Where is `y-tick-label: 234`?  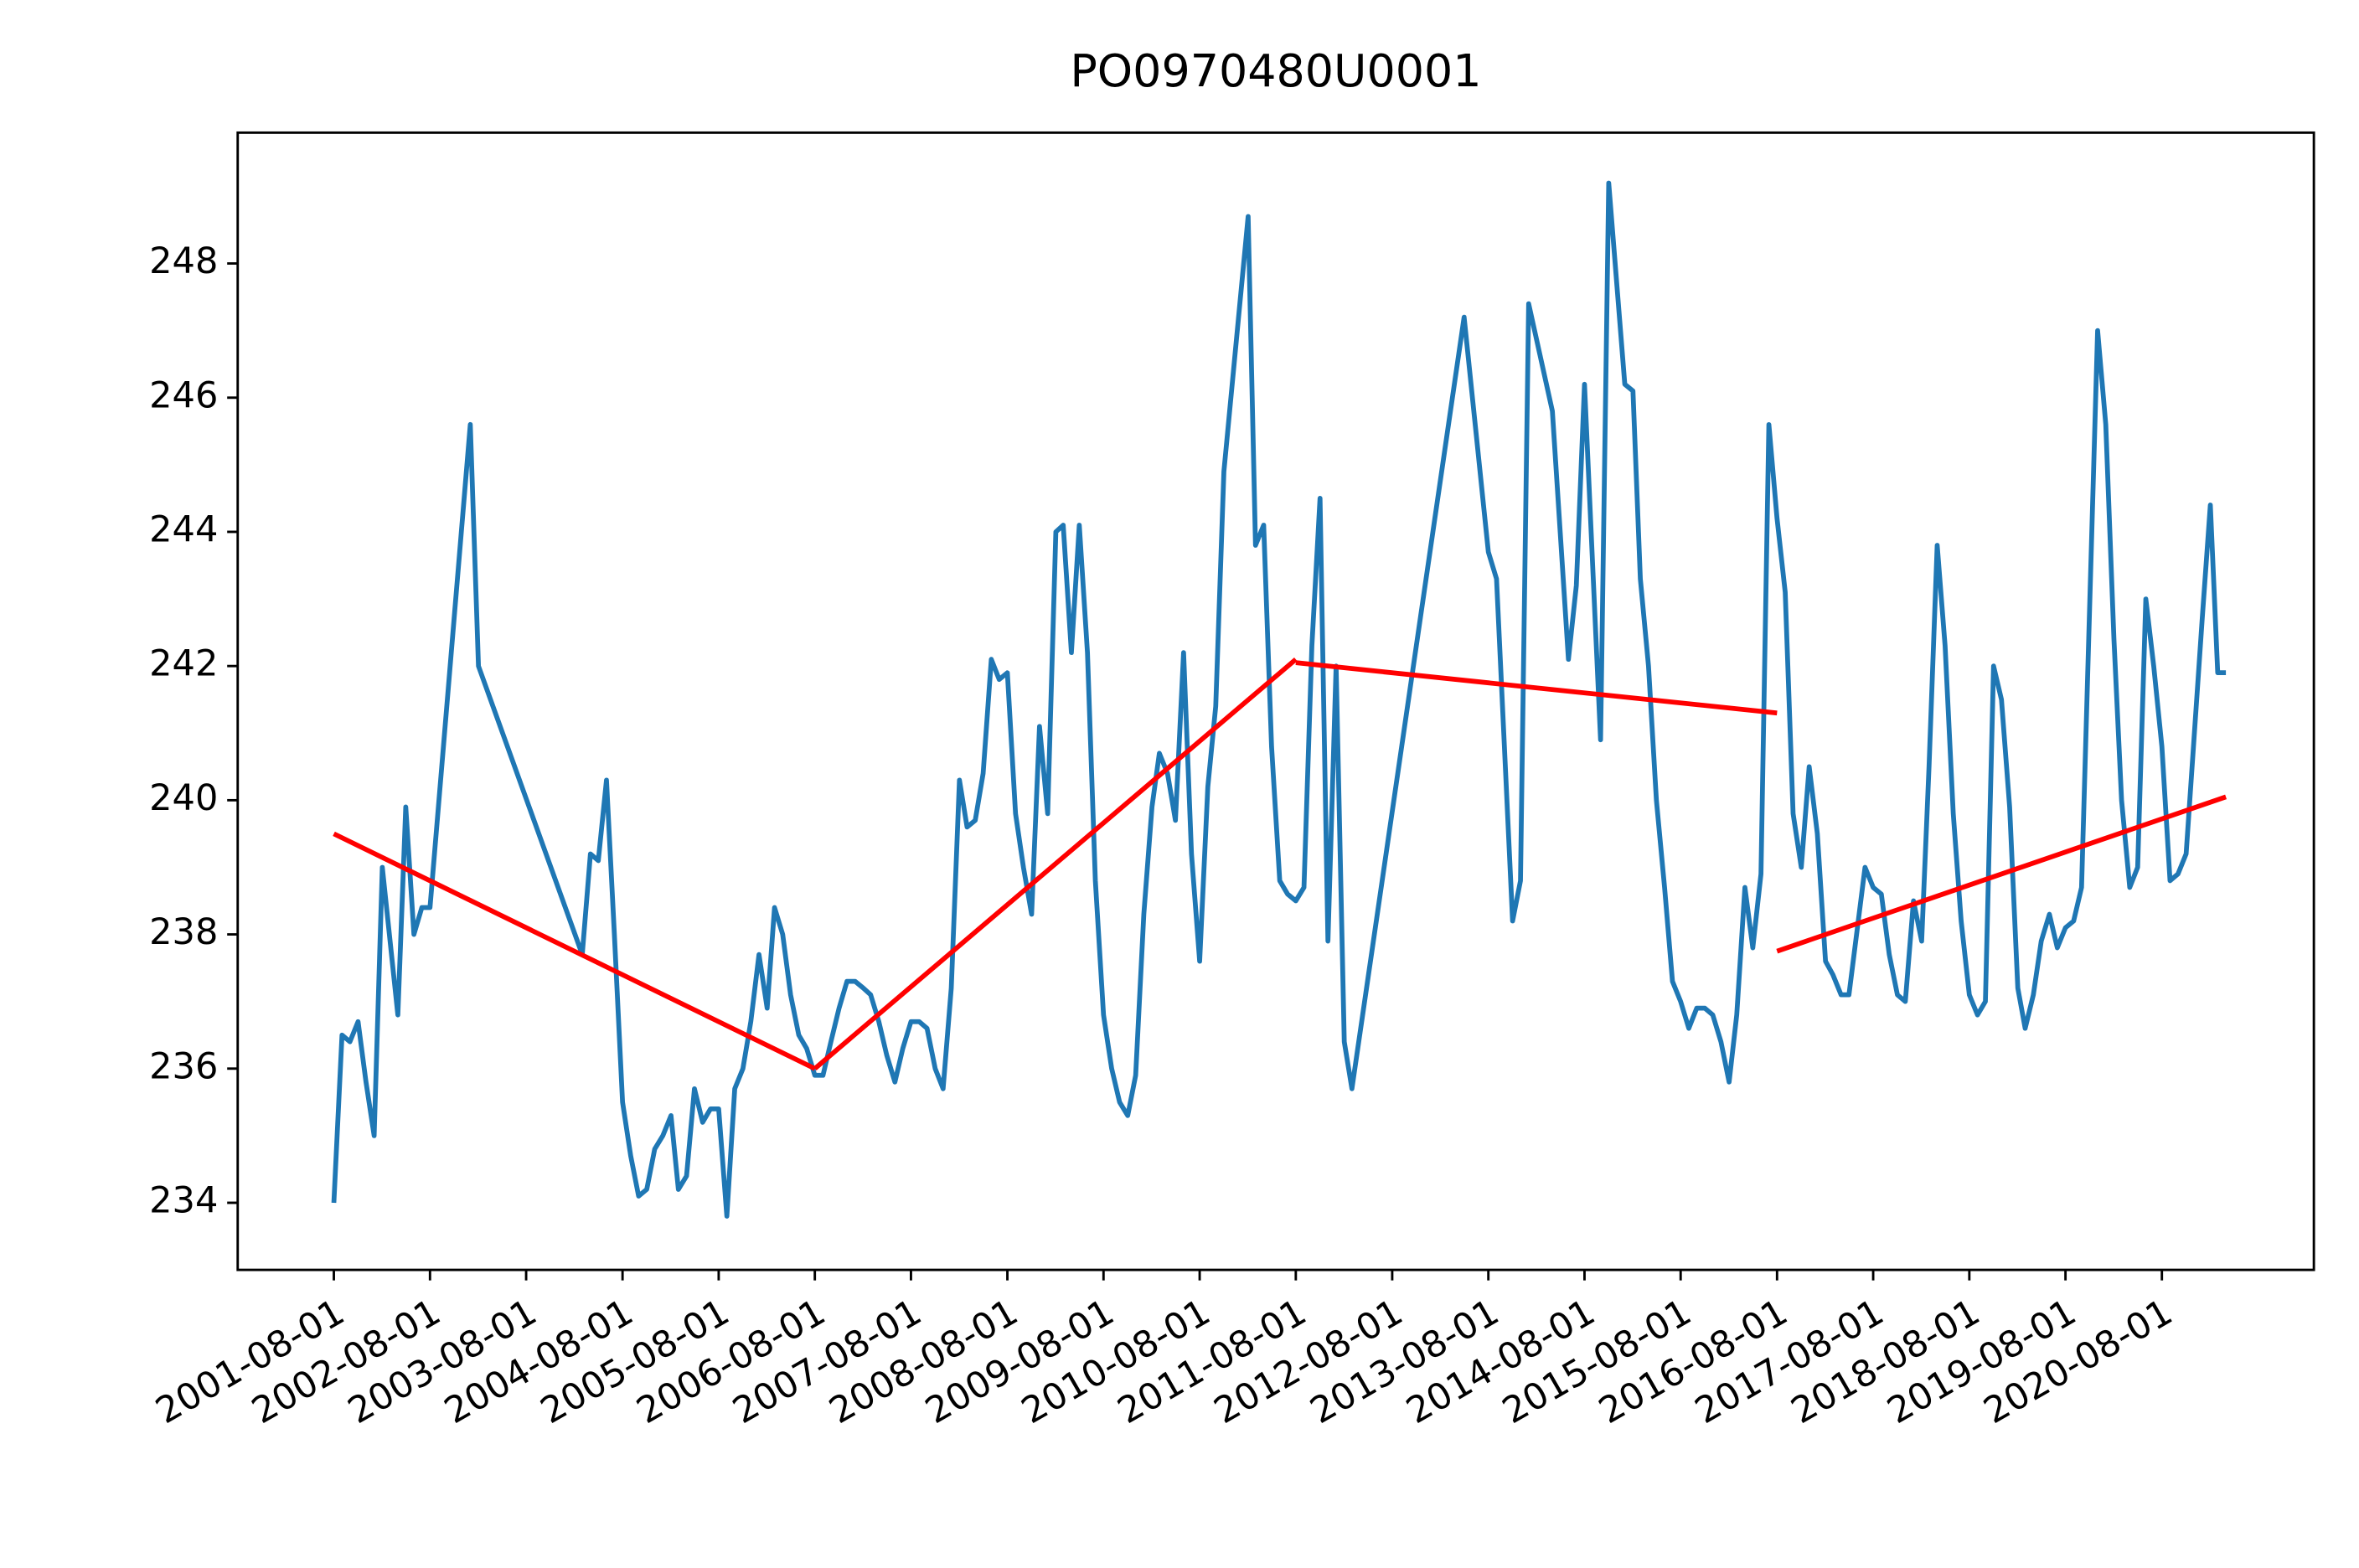
y-tick-label: 234 is located at coordinates (183, 1200).